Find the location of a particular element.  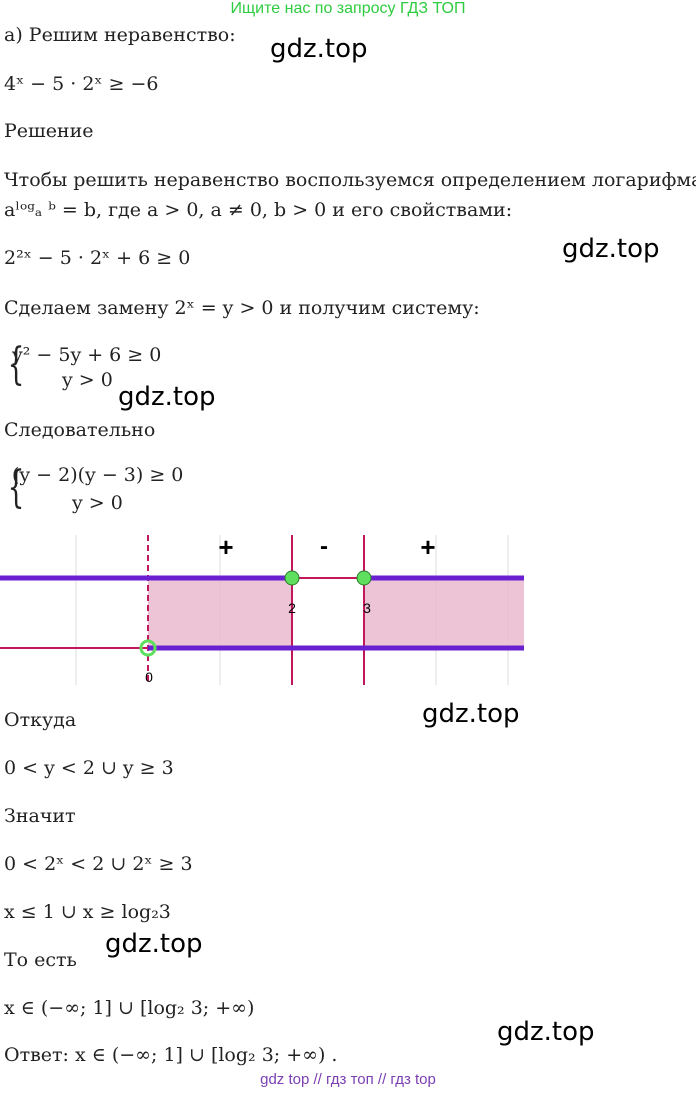

sign: - is located at coordinates (324, 547).